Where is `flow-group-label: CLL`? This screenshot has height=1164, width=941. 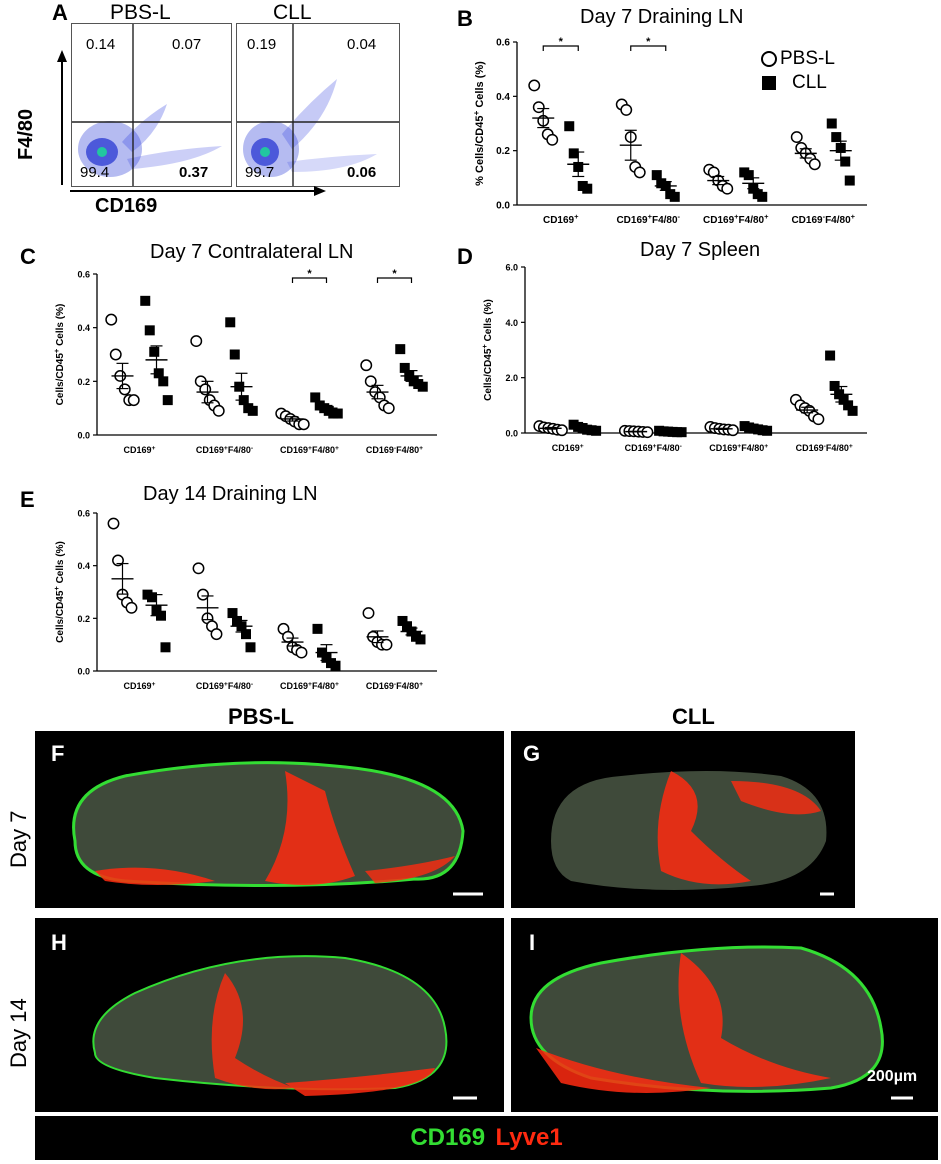
flow-group-label: CLL is located at coordinates (292, 12).